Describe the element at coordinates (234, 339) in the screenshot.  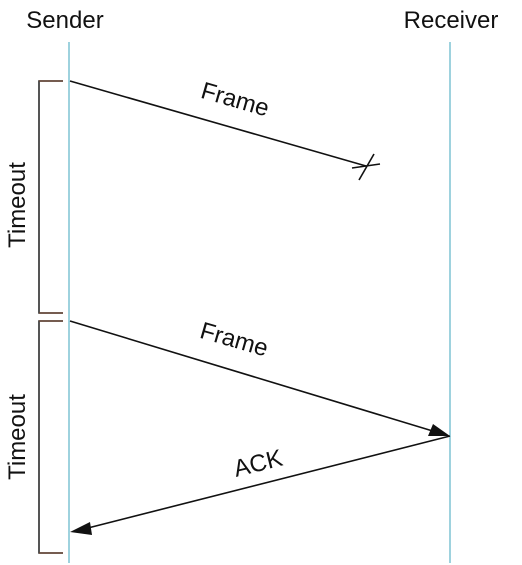
I see `frame-label-2: Frame` at that location.